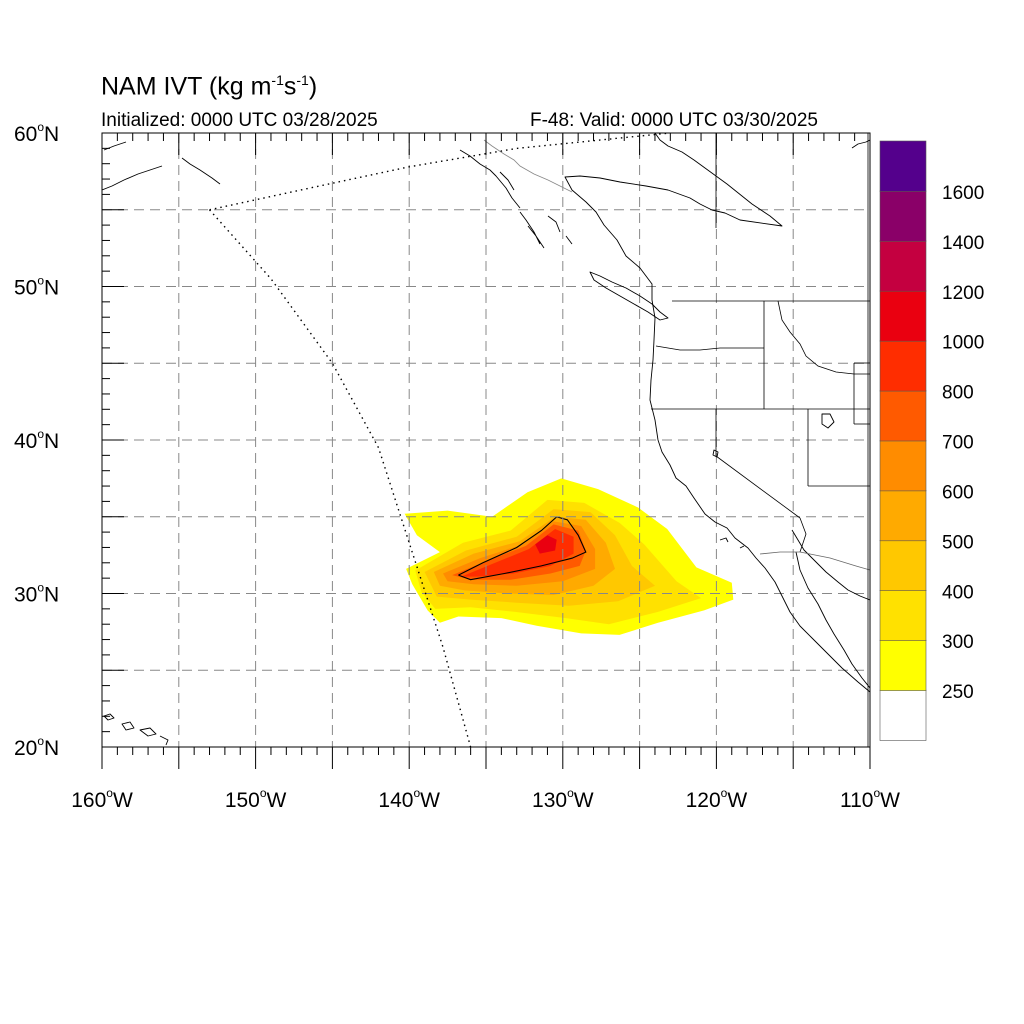  Describe the element at coordinates (715, 453) in the screenshot. I see `lake-tahoe` at that location.